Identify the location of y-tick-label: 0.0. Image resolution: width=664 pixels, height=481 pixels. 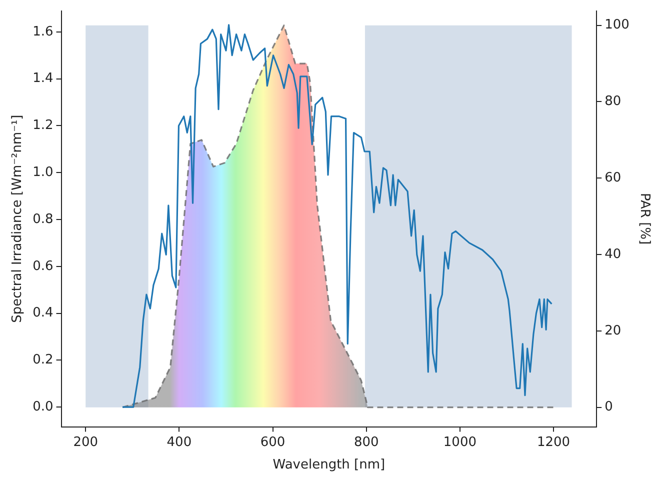
(43, 406).